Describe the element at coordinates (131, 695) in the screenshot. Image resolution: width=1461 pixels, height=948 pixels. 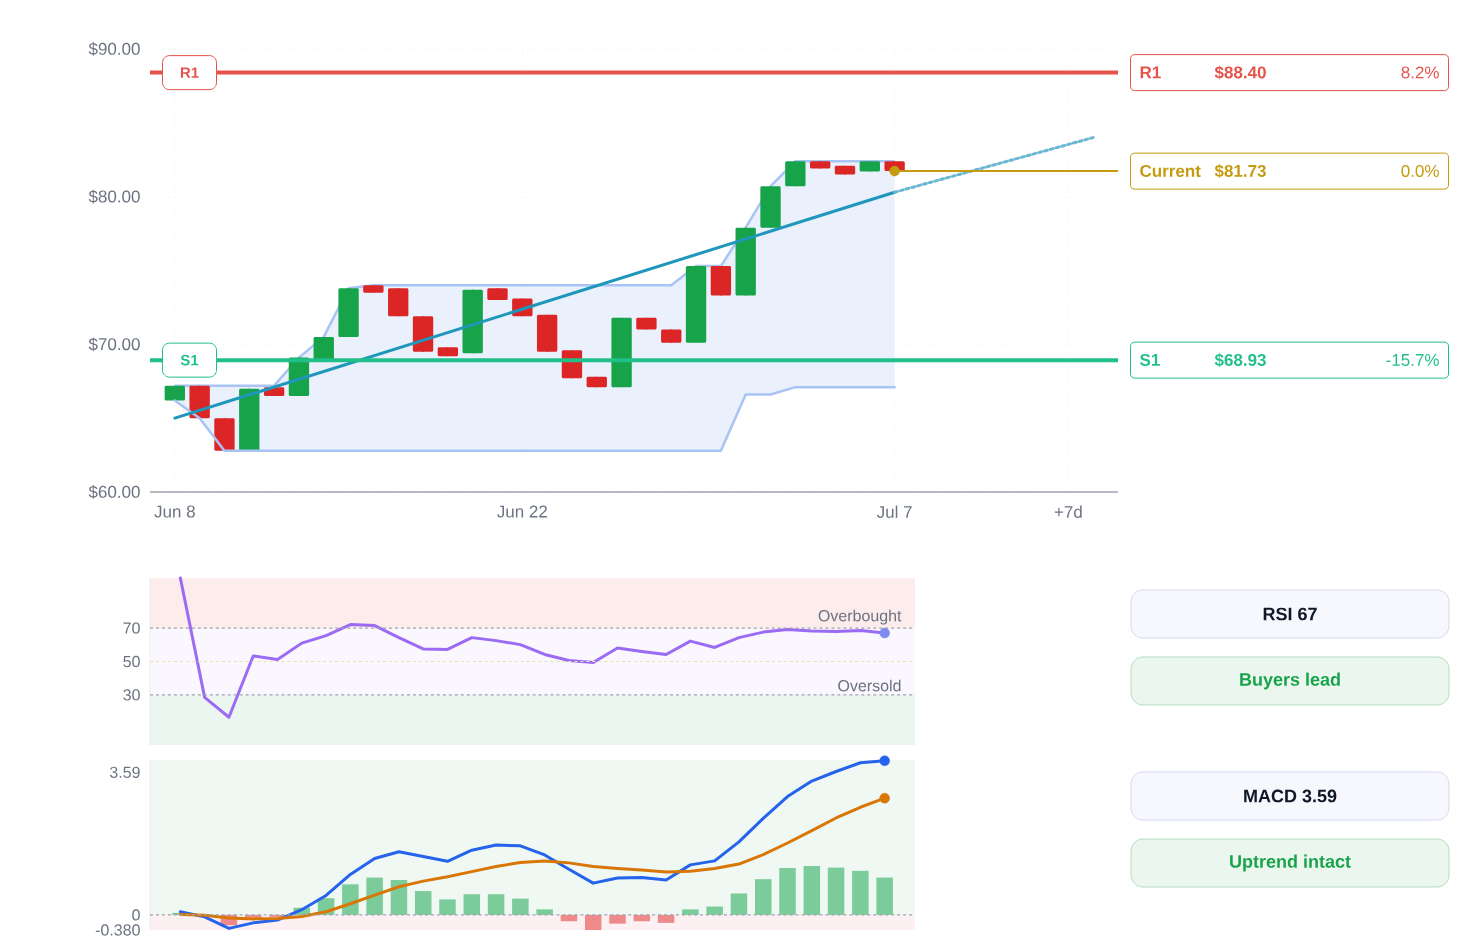
I see `y-tick-label: 30` at that location.